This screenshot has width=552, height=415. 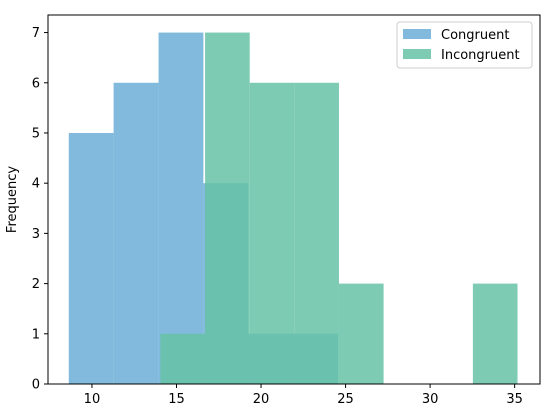 What do you see at coordinates (36, 234) in the screenshot?
I see `y-tick-label: 3` at bounding box center [36, 234].